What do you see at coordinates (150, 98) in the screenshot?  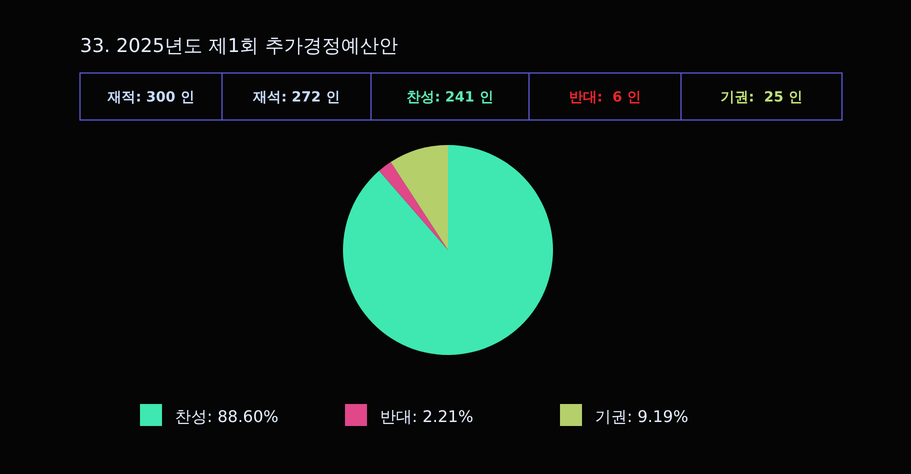 I see `text: 재적: 300 인` at bounding box center [150, 98].